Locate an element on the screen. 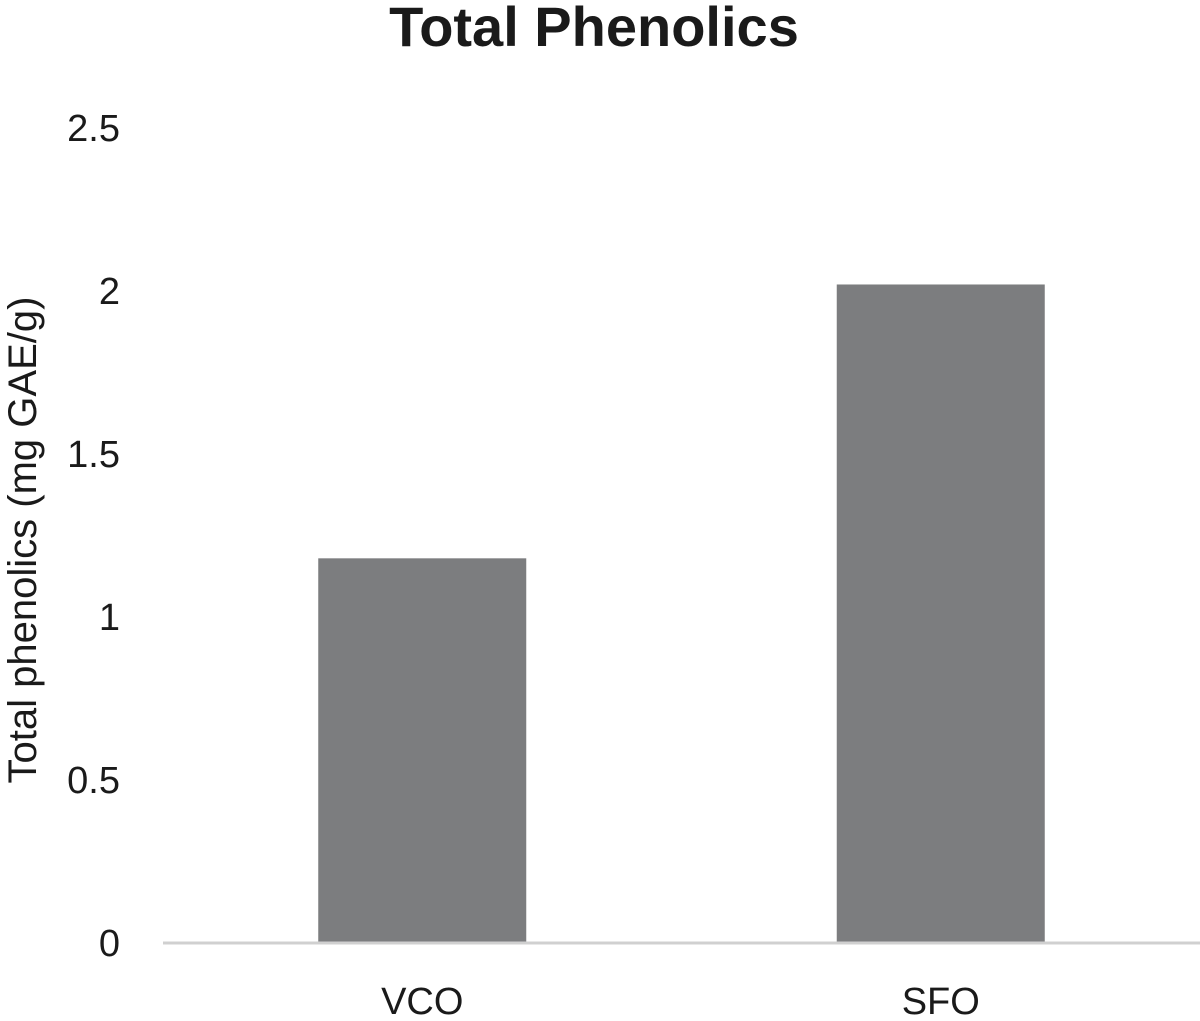 The width and height of the screenshot is (1200, 1021). bar-sfo is located at coordinates (940, 614).